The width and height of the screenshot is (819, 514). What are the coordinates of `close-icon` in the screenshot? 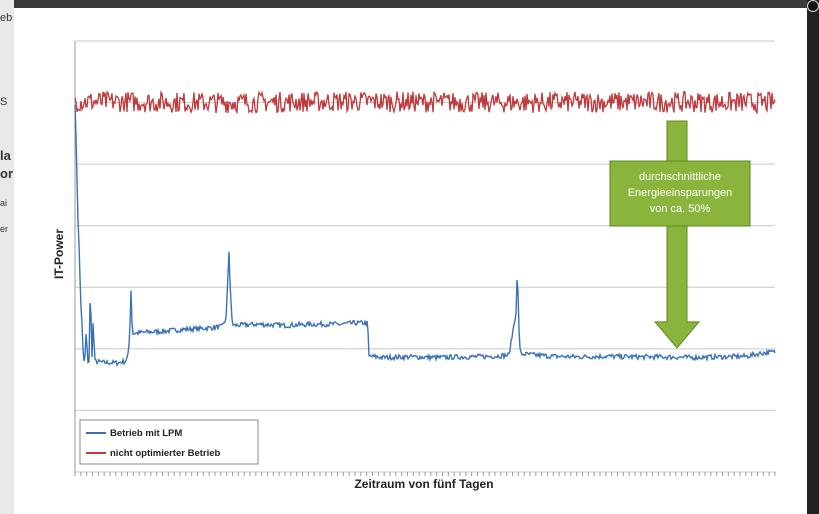 It's located at (813, 6).